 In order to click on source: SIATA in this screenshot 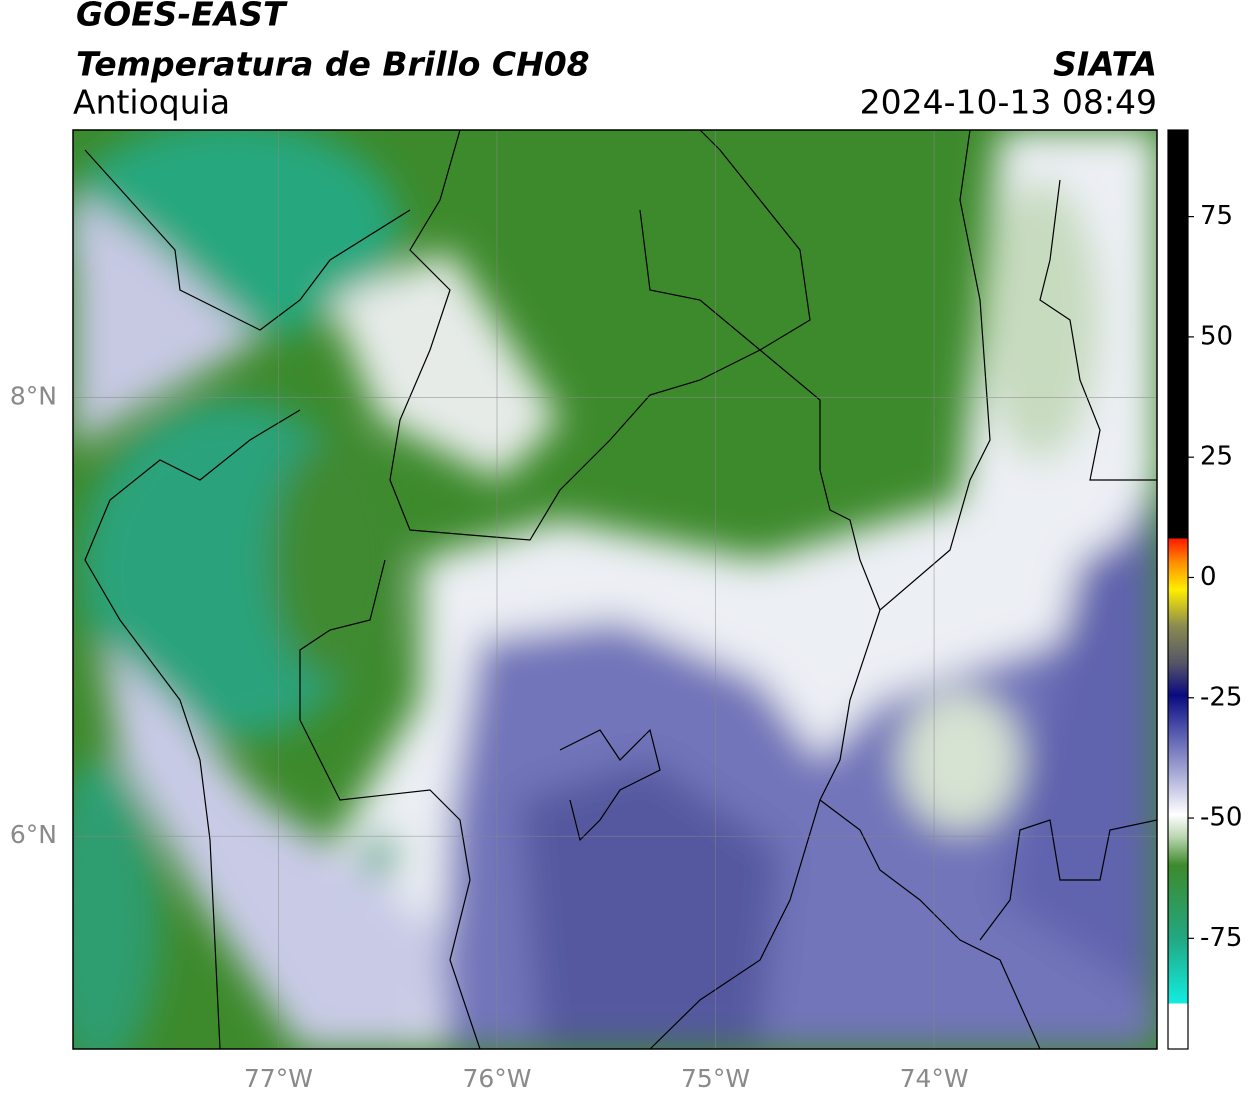, I will do `click(1105, 64)`.